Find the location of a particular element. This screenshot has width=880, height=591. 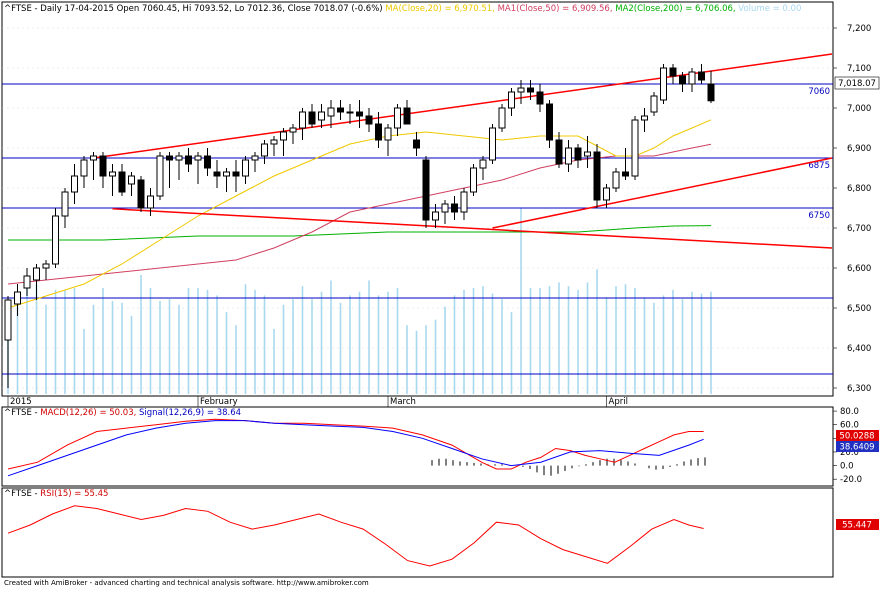

macd-tick-label: 0.0 is located at coordinates (847, 467).